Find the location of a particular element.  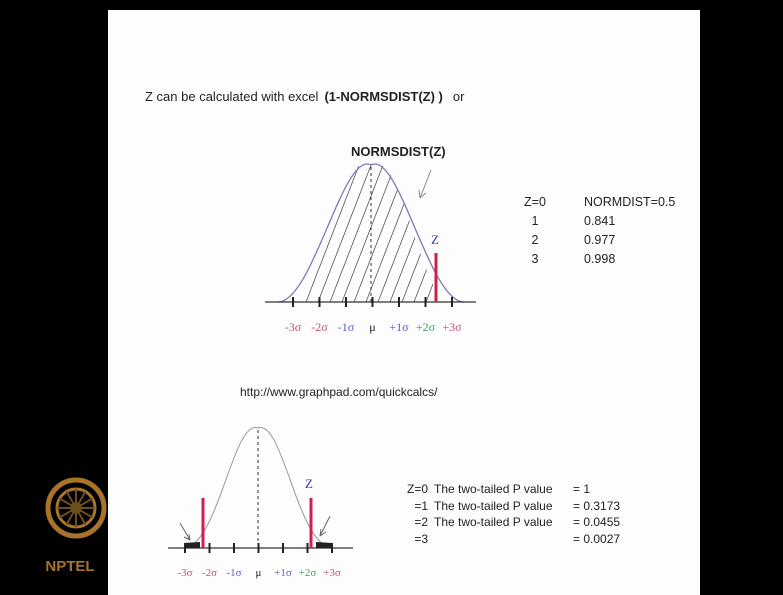

p-table-row: =1 The two-tailed P value = 0.3173 is located at coordinates (517, 505).